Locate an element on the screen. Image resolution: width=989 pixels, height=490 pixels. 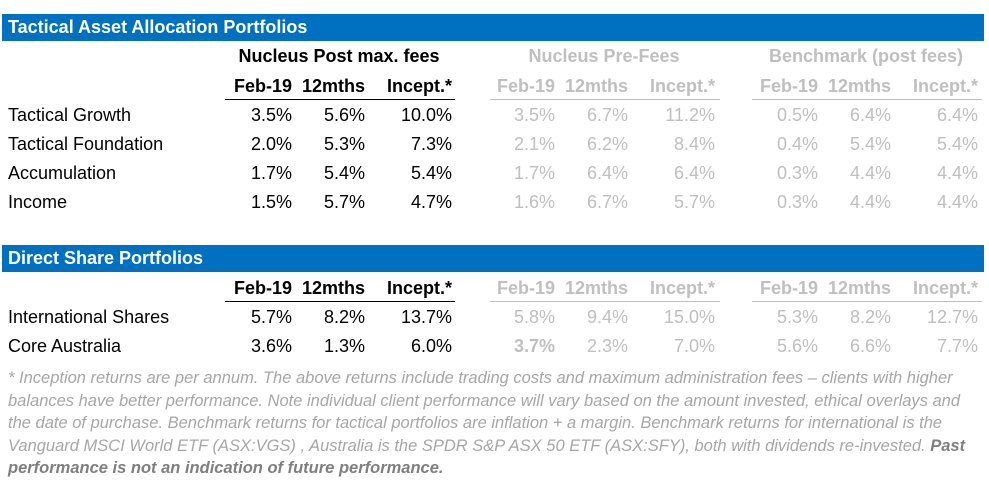
direct-section-title: Direct Share Portfolios is located at coordinates (493, 258).